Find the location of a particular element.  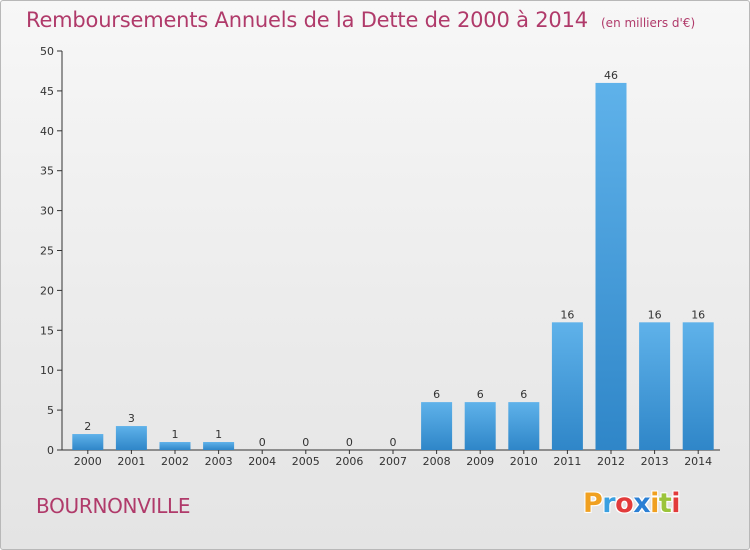

bar-value-label: 3 is located at coordinates (131, 418).